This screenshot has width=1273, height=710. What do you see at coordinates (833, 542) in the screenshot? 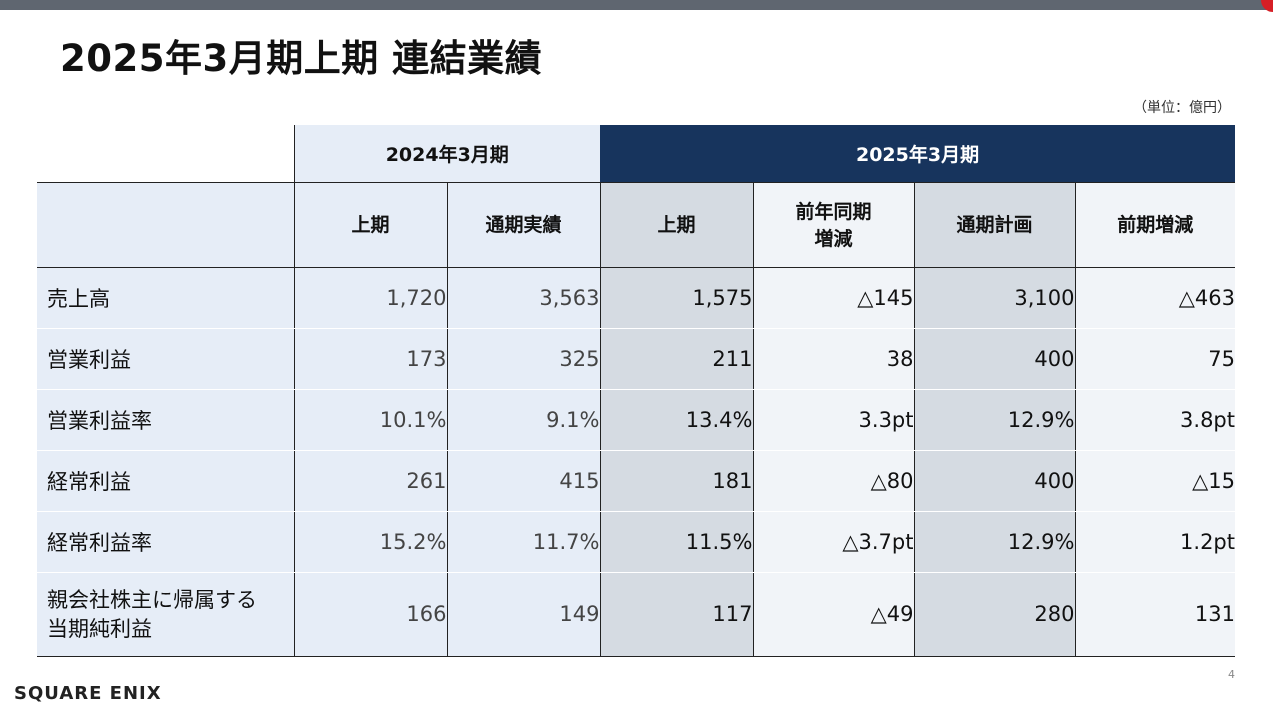
I see `cell-yoy-change: △3.7pt` at bounding box center [833, 542].